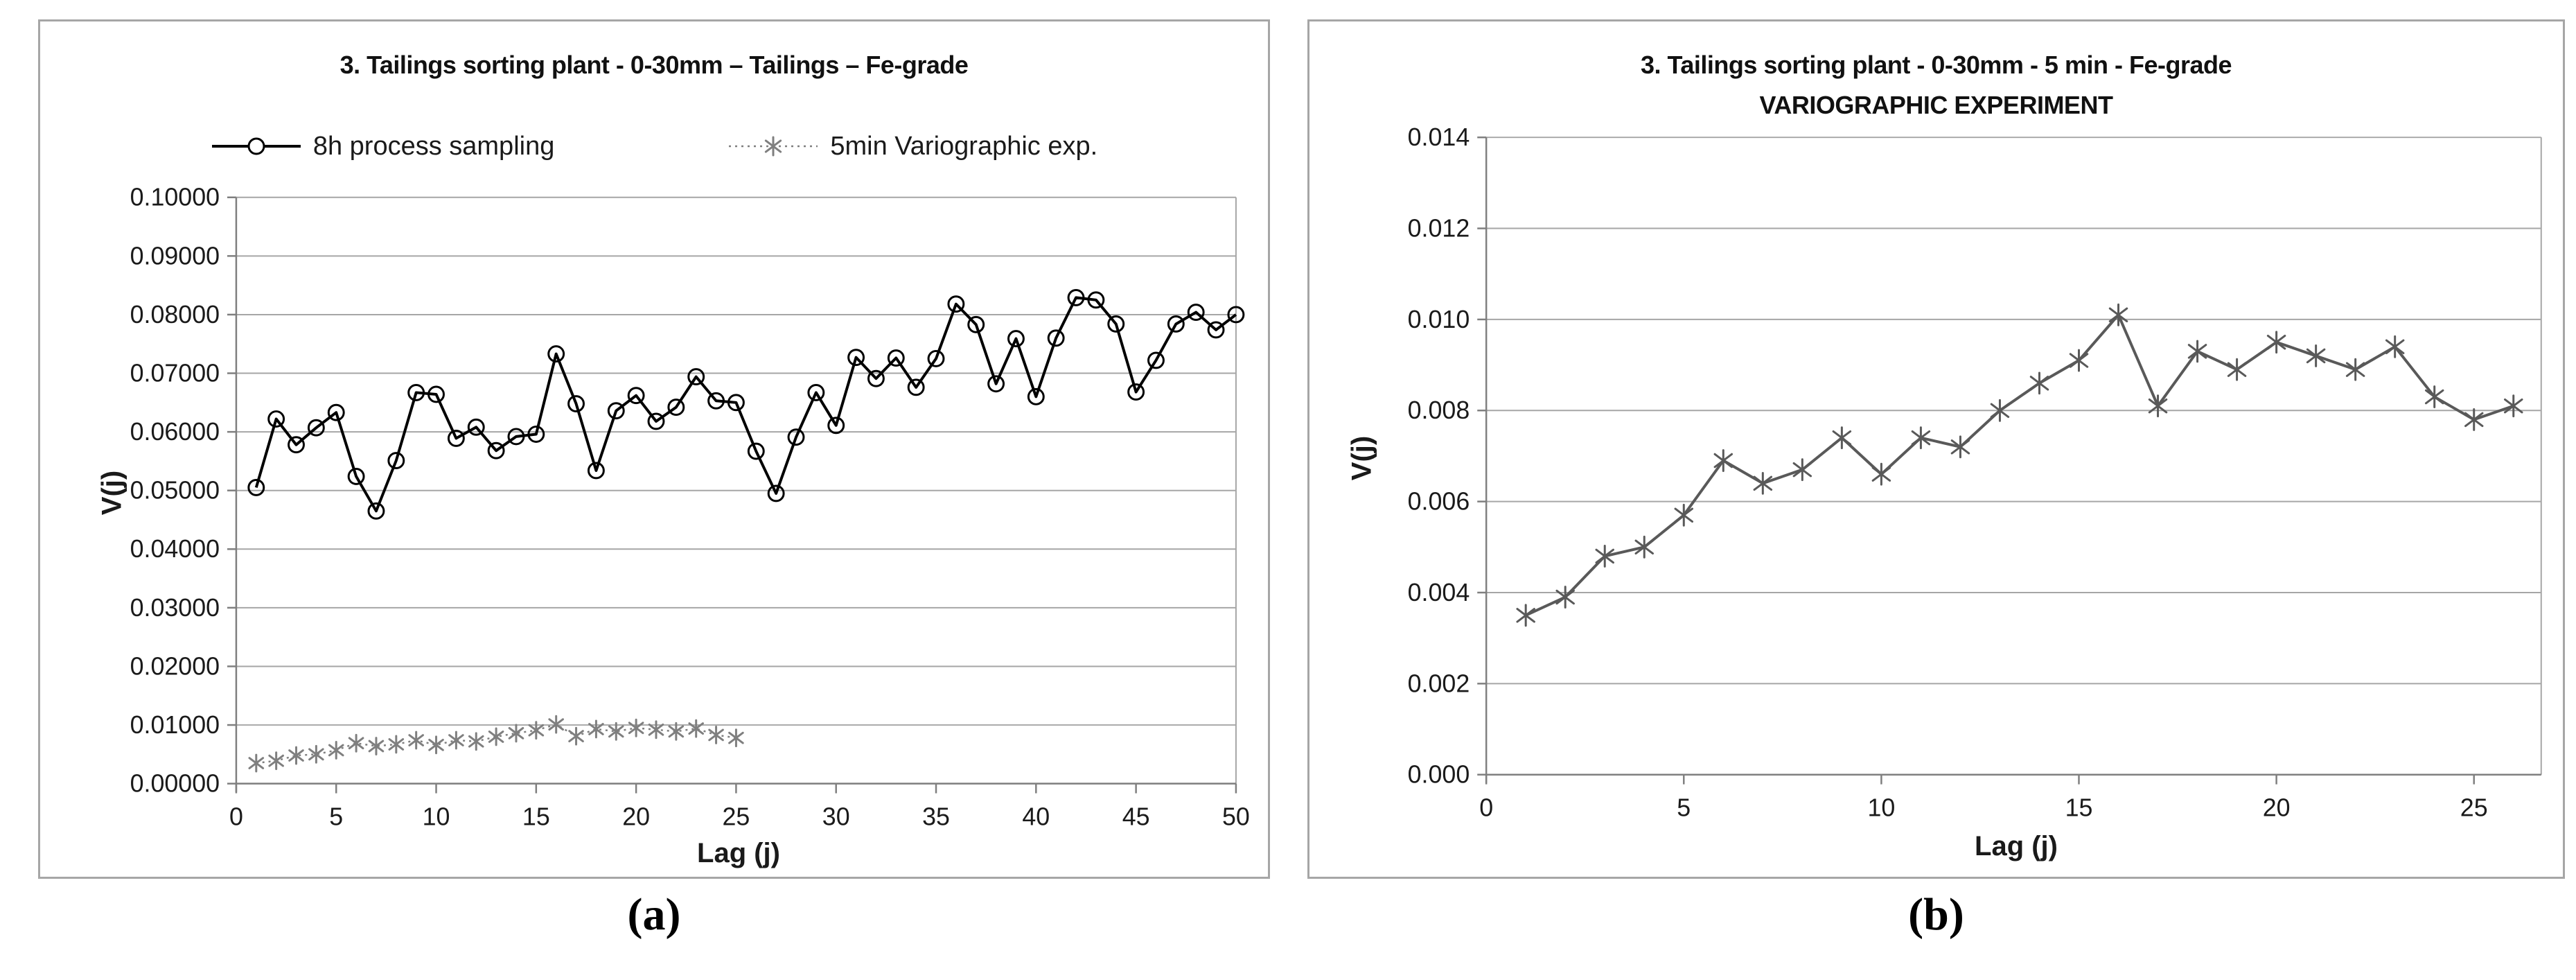 This screenshot has height=980, width=2576. I want to click on y-tick-label: 0.10000, so click(175, 197).